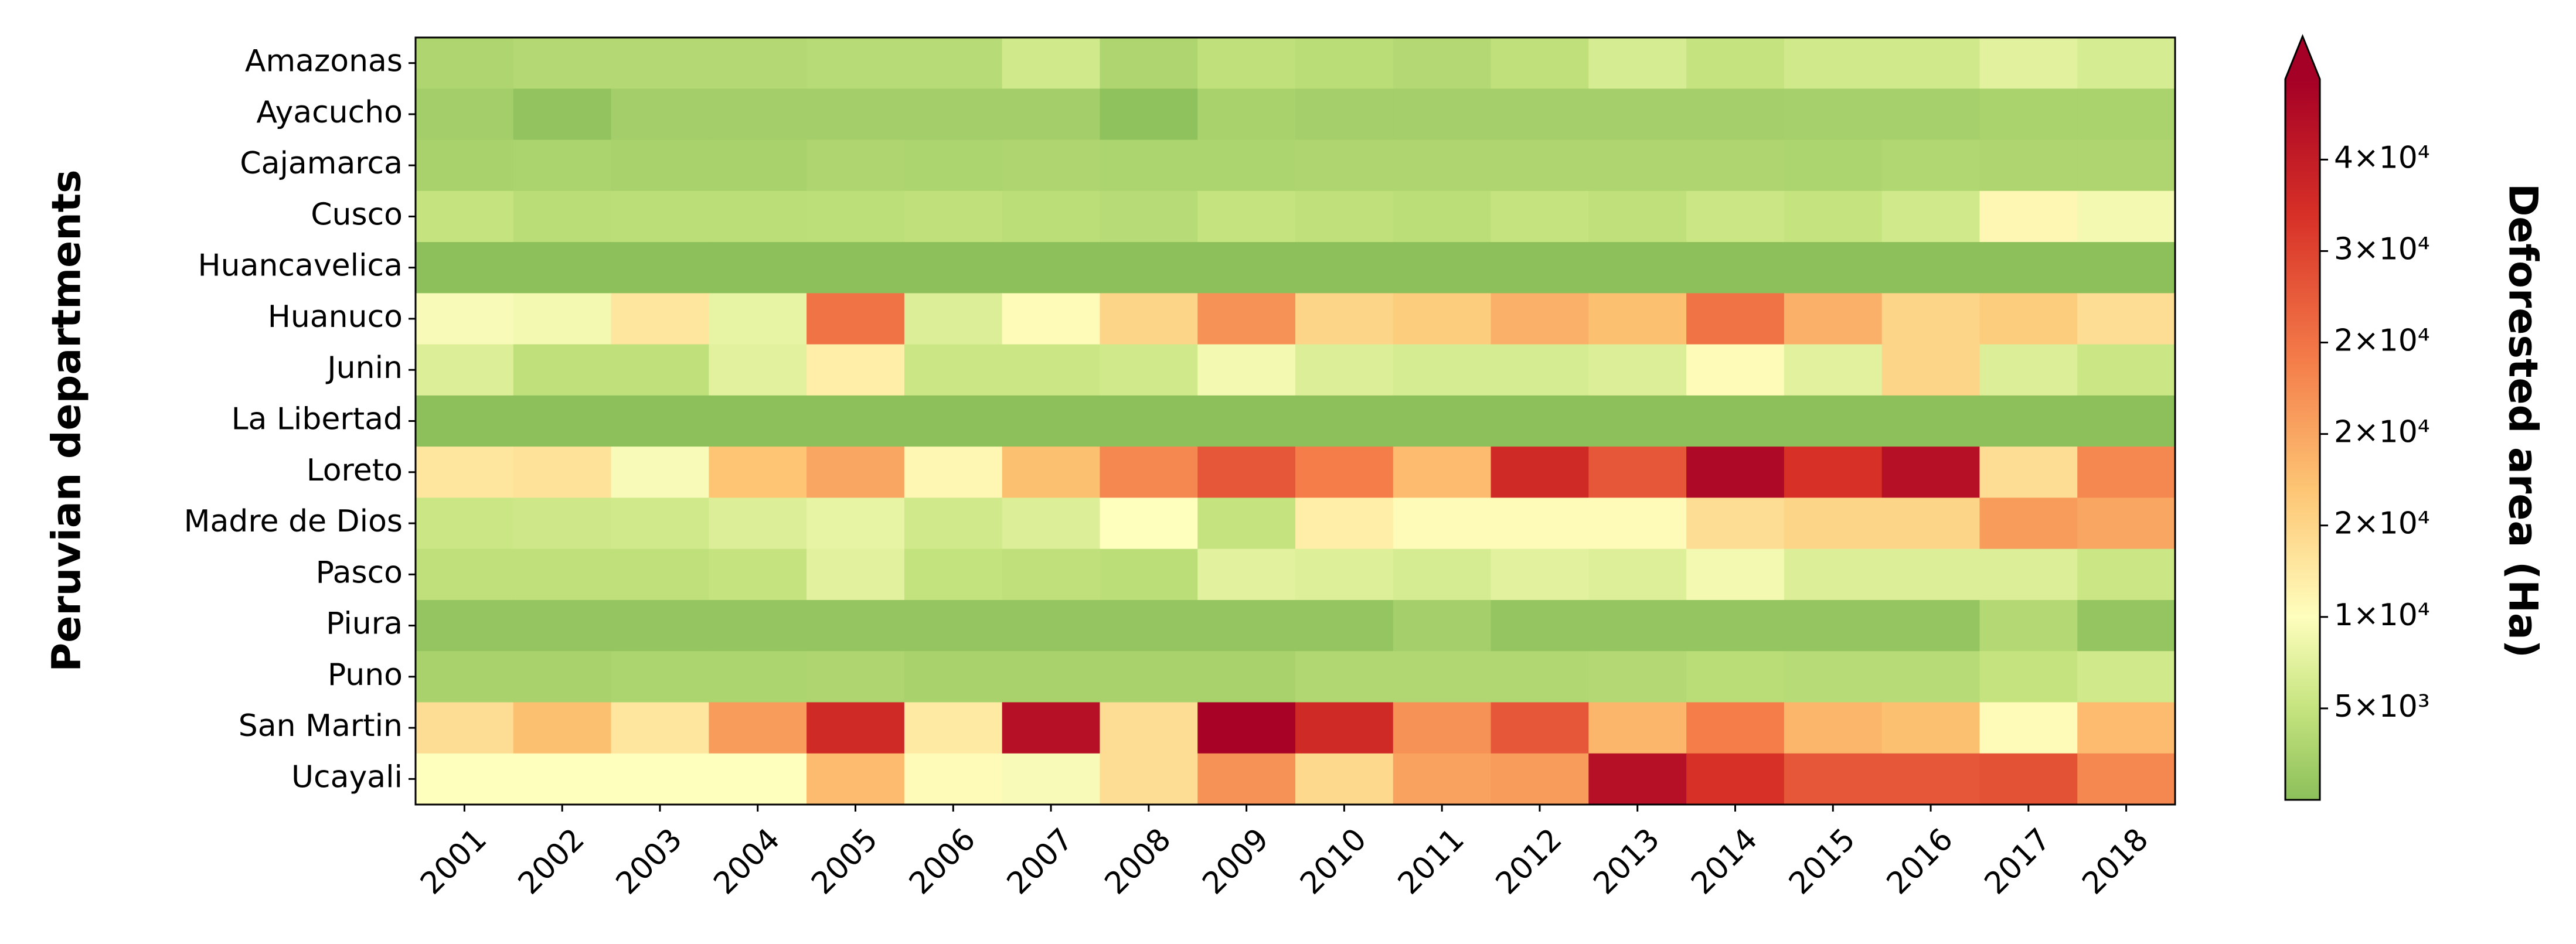  I want to click on x-tick-label: 2010, so click(1333, 862).